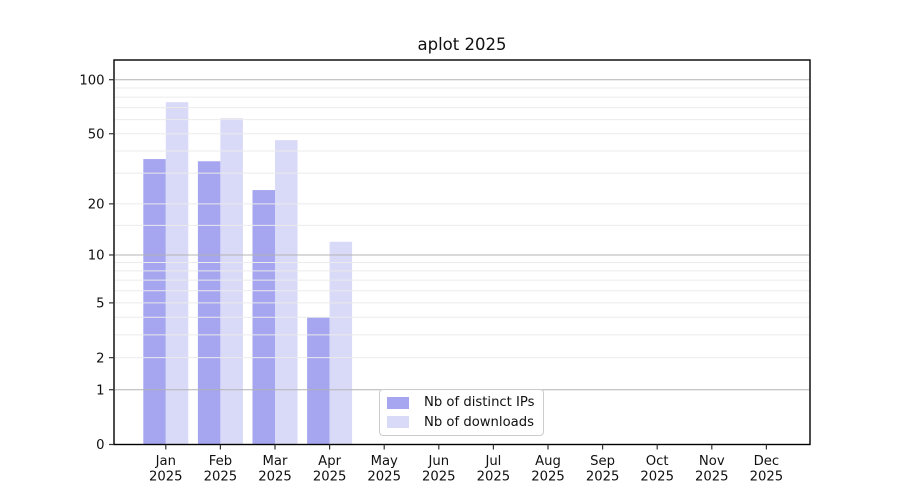 This screenshot has height=500, width=900. I want to click on x-tick-label: Dec 2025, so click(767, 469).